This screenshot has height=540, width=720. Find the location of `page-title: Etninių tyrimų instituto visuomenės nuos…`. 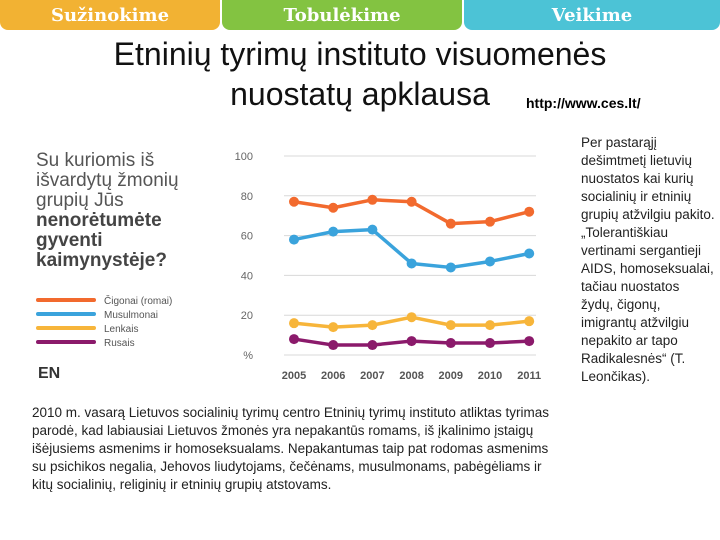

page-title: Etninių tyrimų instituto visuomenės nuos… is located at coordinates (360, 74).